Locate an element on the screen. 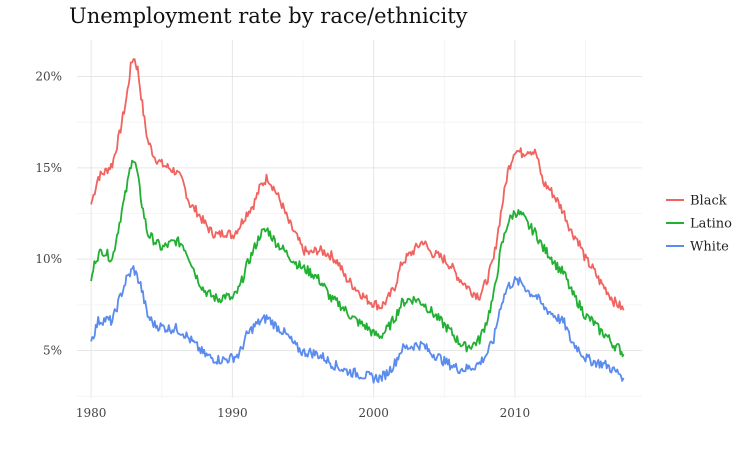 The image size is (750, 450). legend-label: Latino is located at coordinates (711, 224).